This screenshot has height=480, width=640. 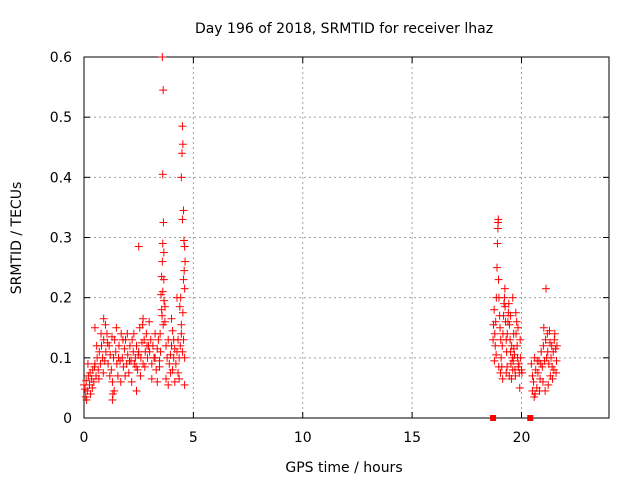 What do you see at coordinates (17, 238) in the screenshot?
I see `y-axis-label: SRMTID / TECUs` at bounding box center [17, 238].